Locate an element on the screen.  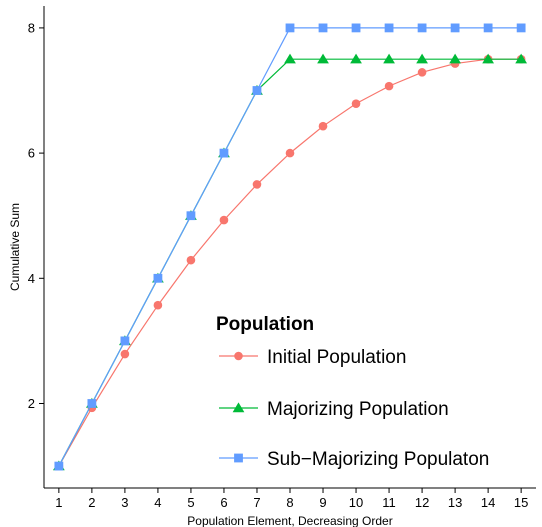
legend-item-sub-majorizing-populaton: Sub−Majorizing Populaton is located at coordinates (354, 459).